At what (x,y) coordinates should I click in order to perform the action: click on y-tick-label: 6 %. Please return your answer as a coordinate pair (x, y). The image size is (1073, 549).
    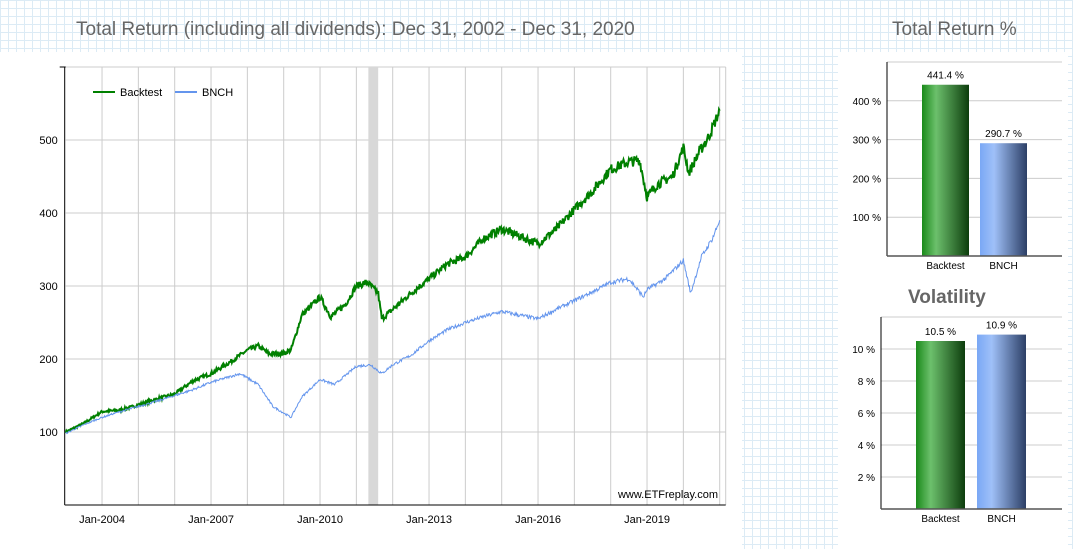
    Looking at the image, I should click on (866, 414).